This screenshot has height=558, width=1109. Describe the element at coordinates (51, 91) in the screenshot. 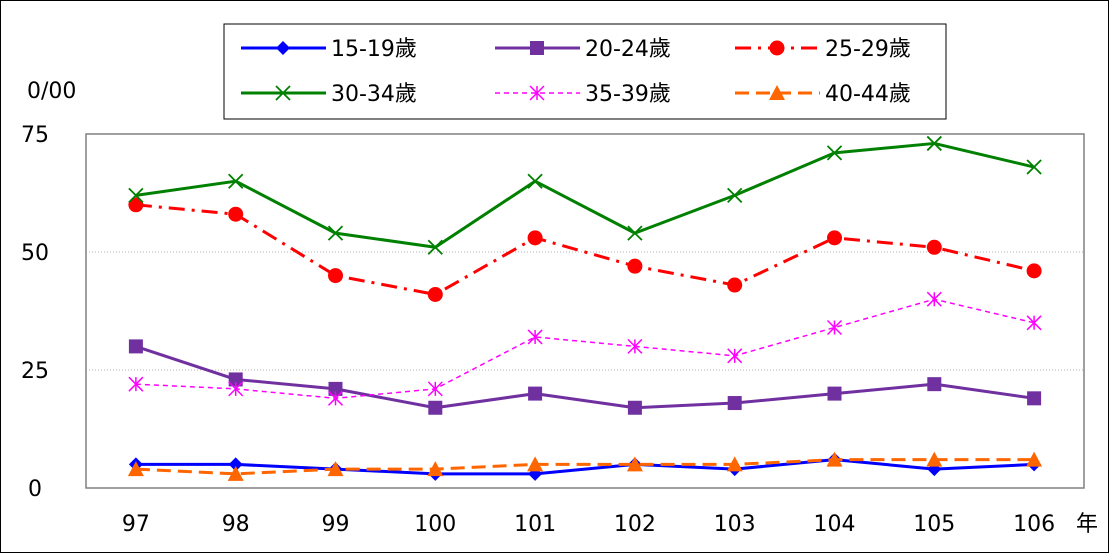

I see `y-axis-label: 0/00` at that location.